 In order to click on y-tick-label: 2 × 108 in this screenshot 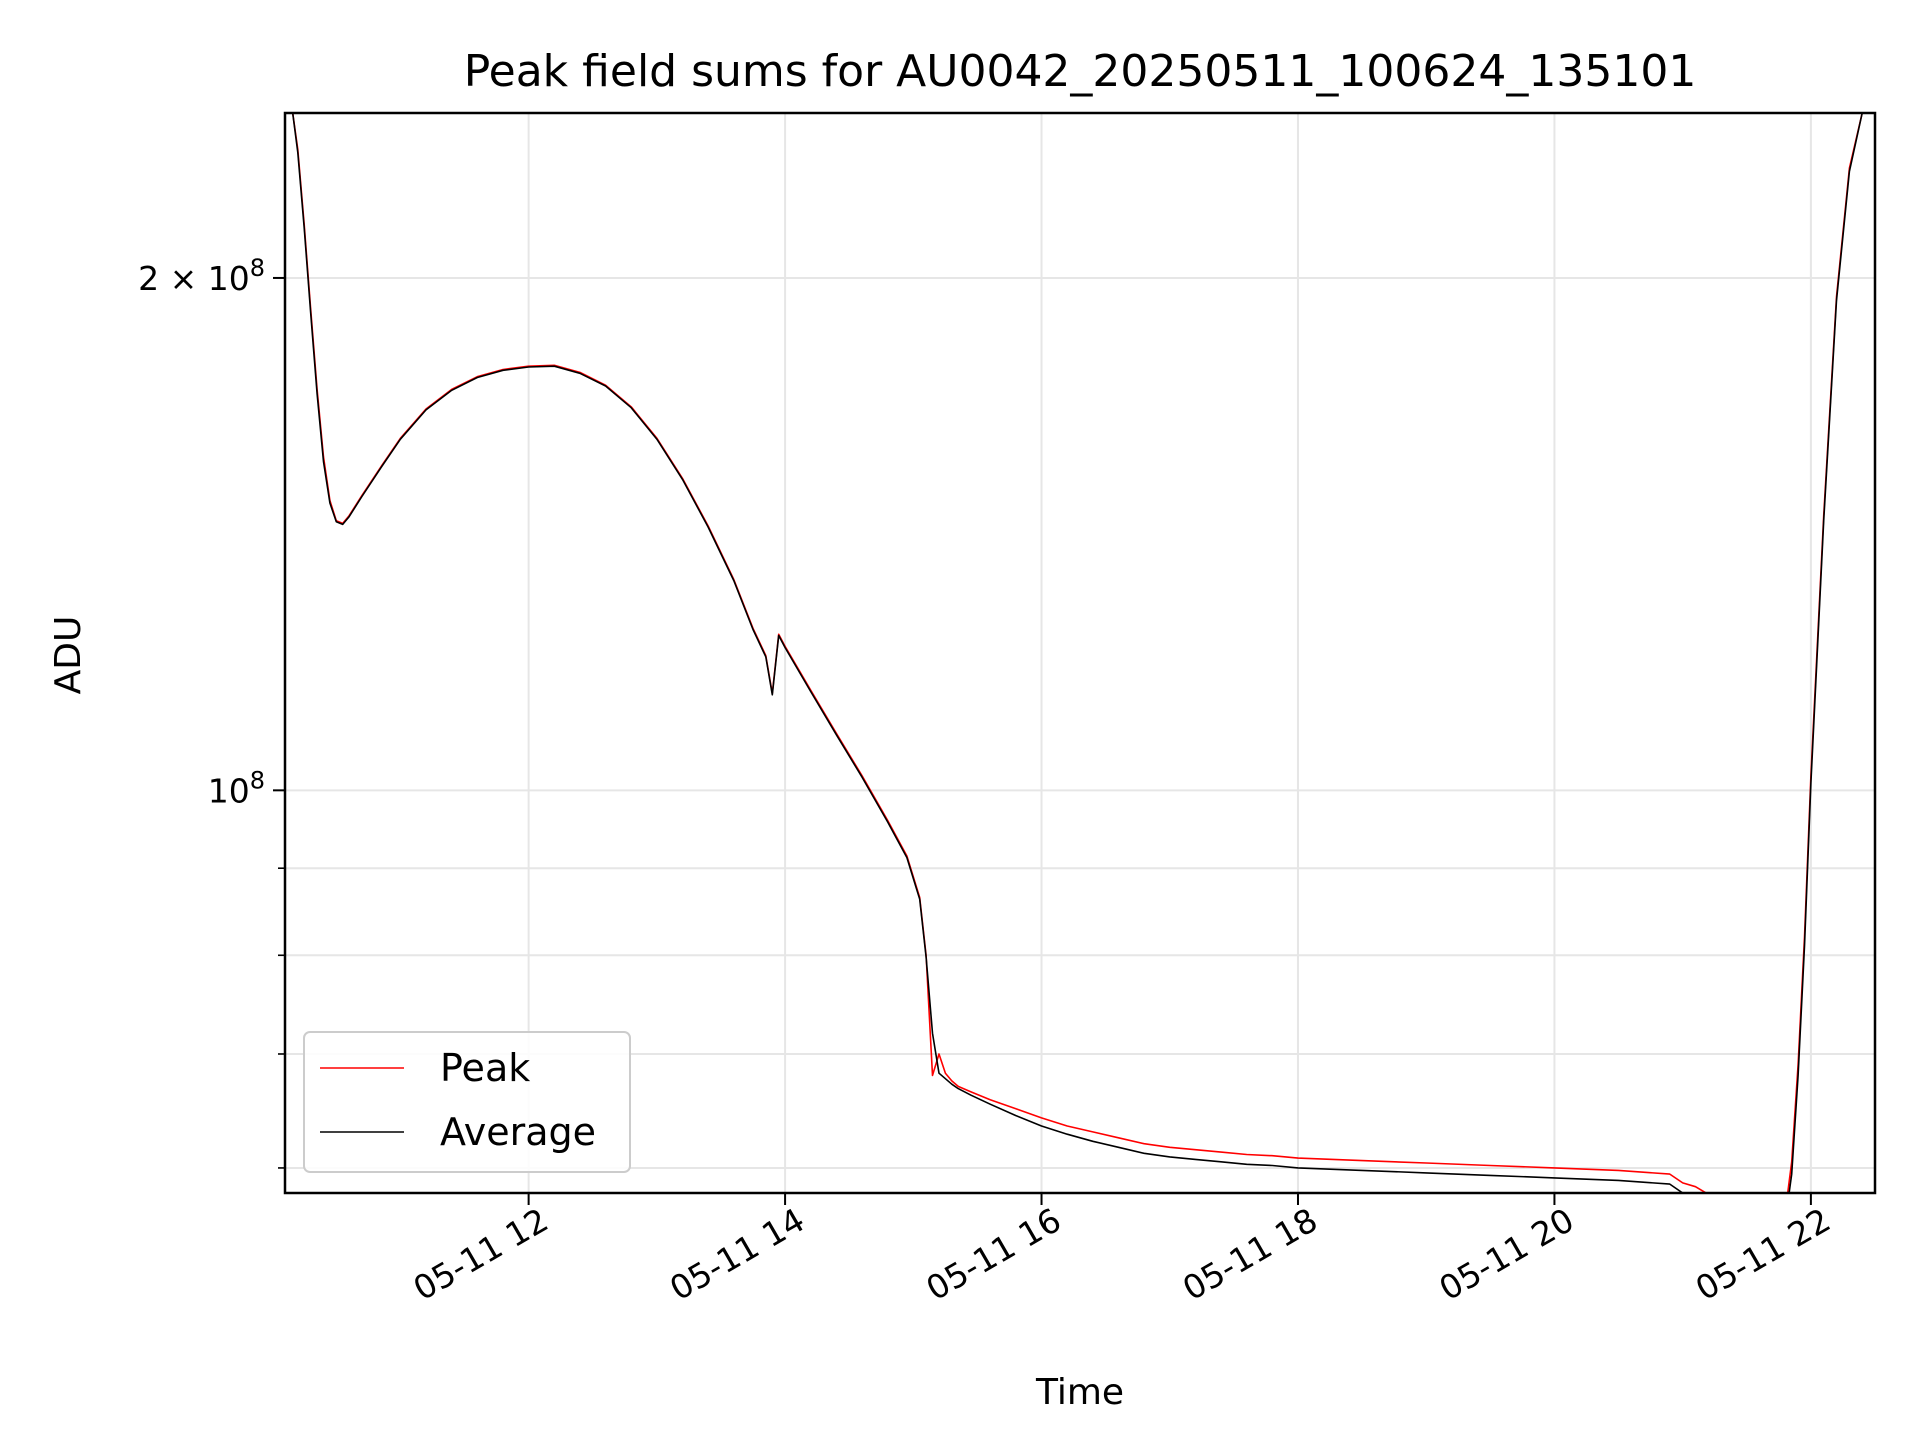, I will do `click(201, 276)`.